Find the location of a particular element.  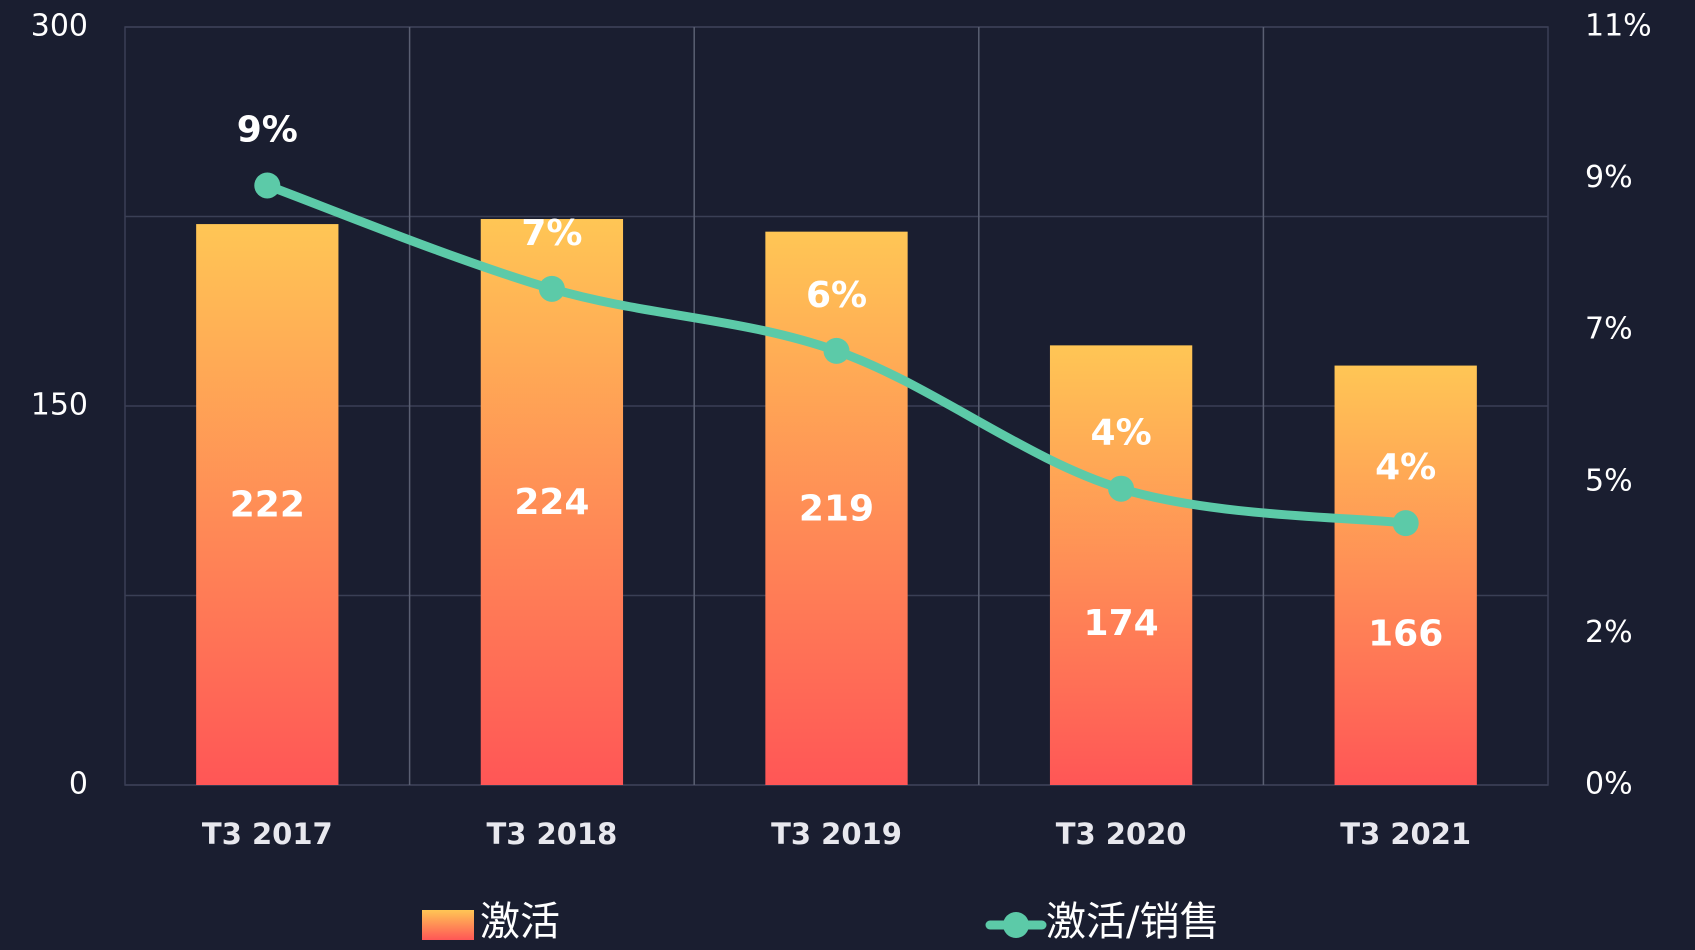

y2-tick-label: 7% is located at coordinates (1609, 329).